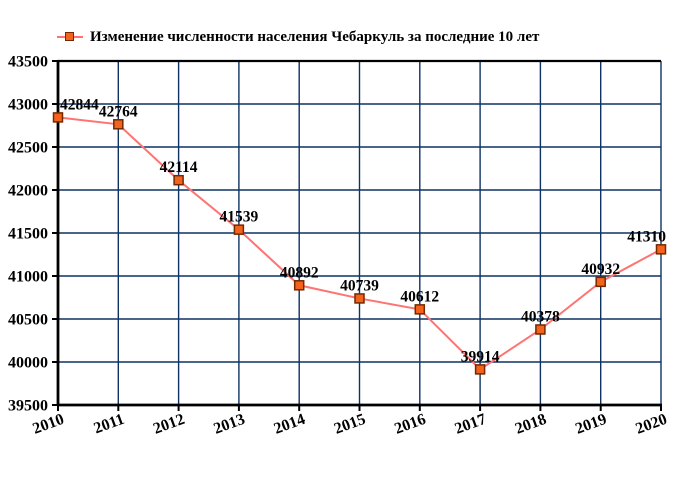  Describe the element at coordinates (28, 363) in the screenshot. I see `y-axis-label: 40000` at that location.